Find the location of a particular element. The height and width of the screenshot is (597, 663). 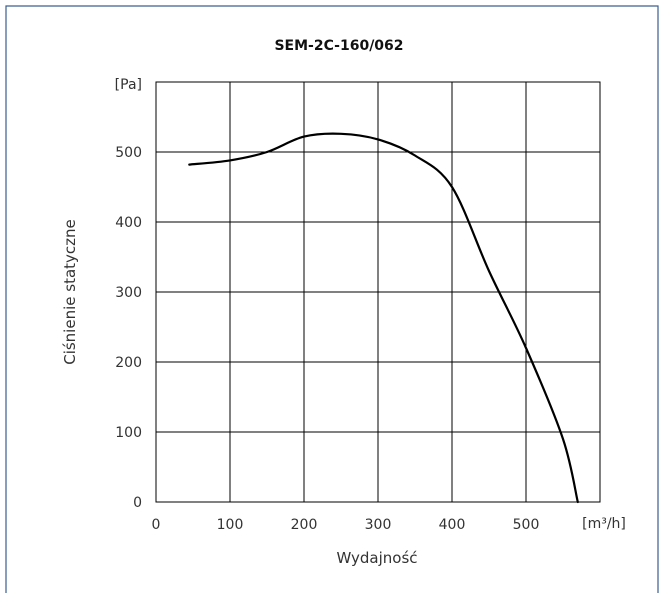

y-unit-label: [Pa] is located at coordinates (128, 85).